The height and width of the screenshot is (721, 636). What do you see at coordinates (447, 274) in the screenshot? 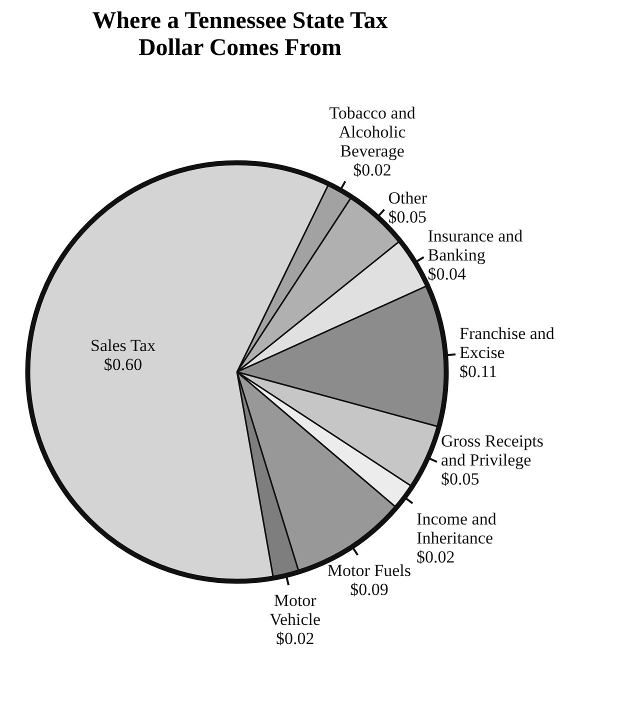
I see `data-label: $0.04` at bounding box center [447, 274].